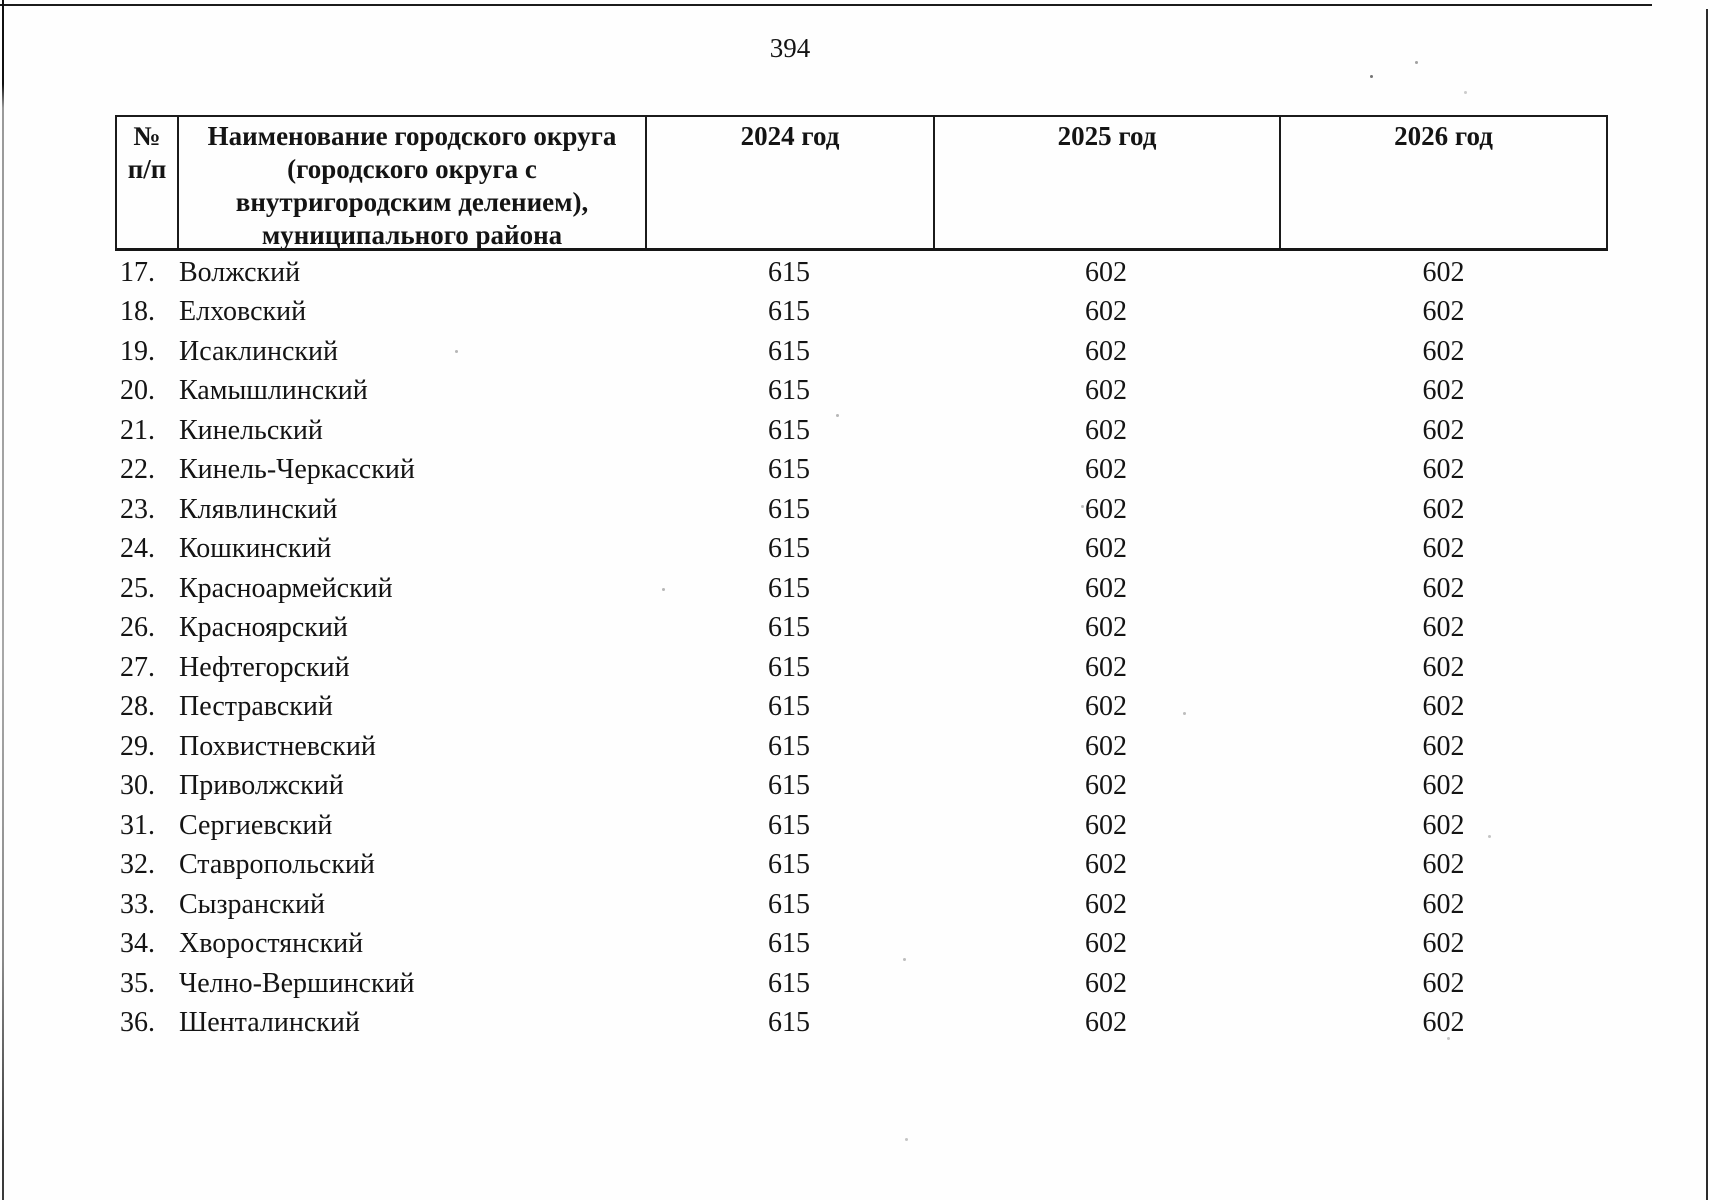  Describe the element at coordinates (273, 391) in the screenshot. I see `district-name: Камышлинский` at that location.